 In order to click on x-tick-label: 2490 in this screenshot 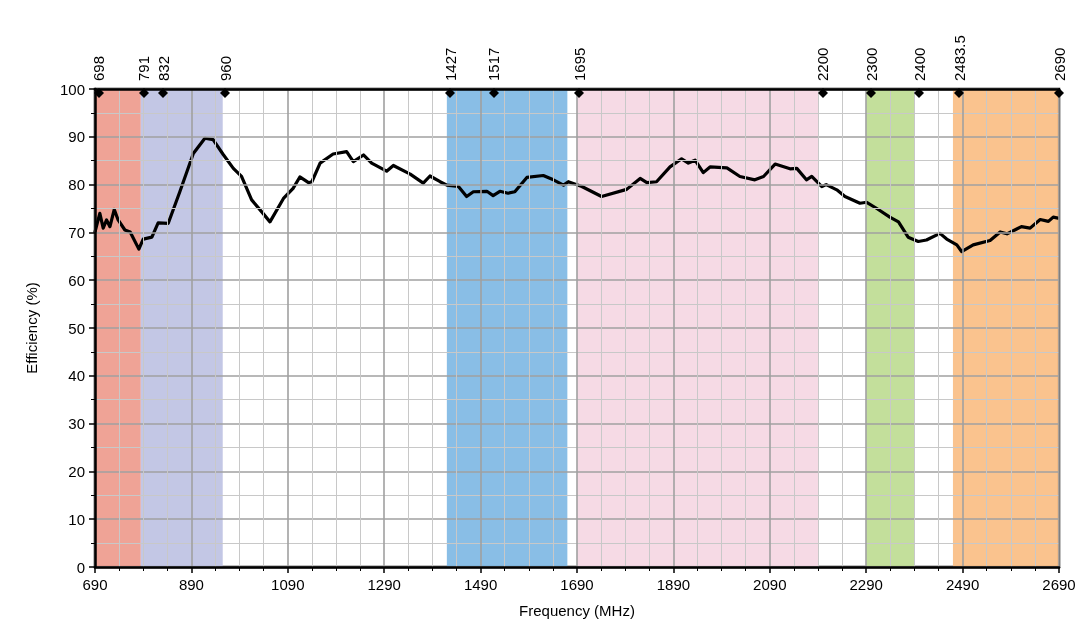, I will do `click(962, 584)`.